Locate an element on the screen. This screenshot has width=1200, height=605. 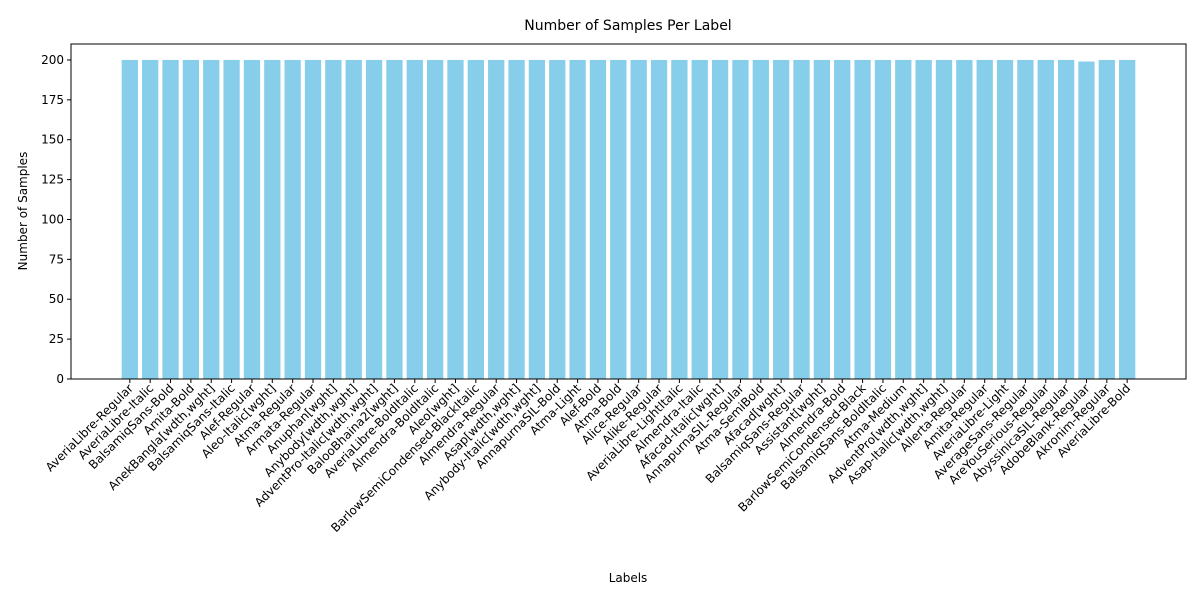
y-tick-label: 125 is located at coordinates (52, 180).